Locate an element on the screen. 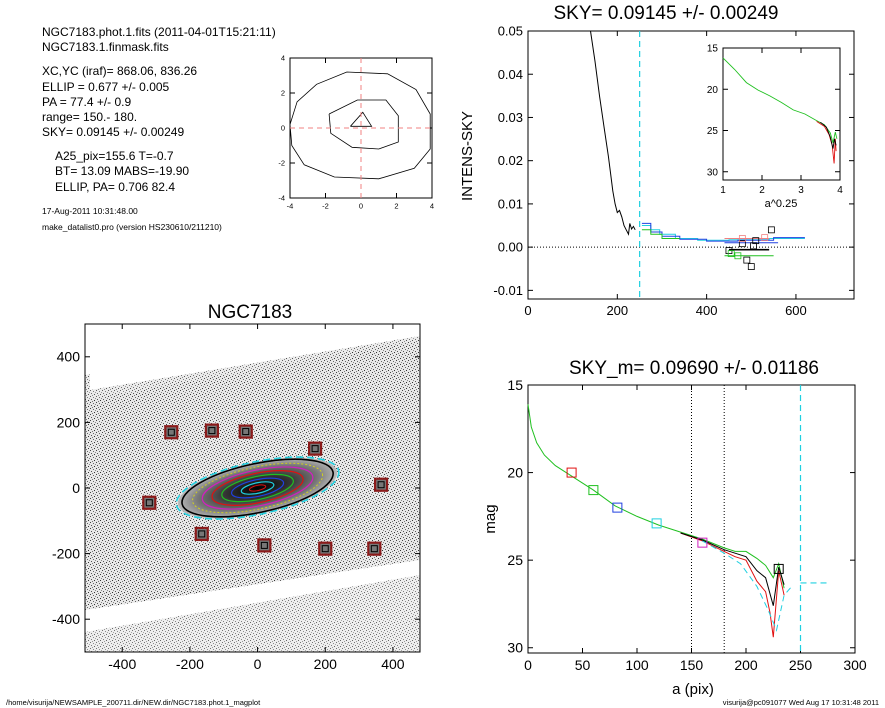 This screenshot has width=885, height=708. sky-inset-marks is located at coordinates (780, 110).